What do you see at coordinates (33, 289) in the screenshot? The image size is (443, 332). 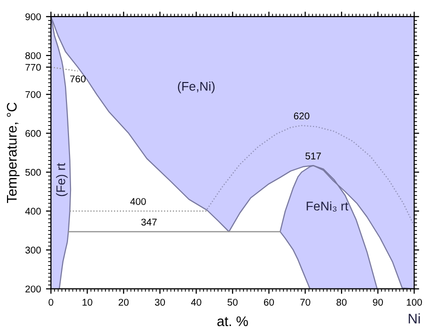 I see `y-tick-label: 200` at bounding box center [33, 289].